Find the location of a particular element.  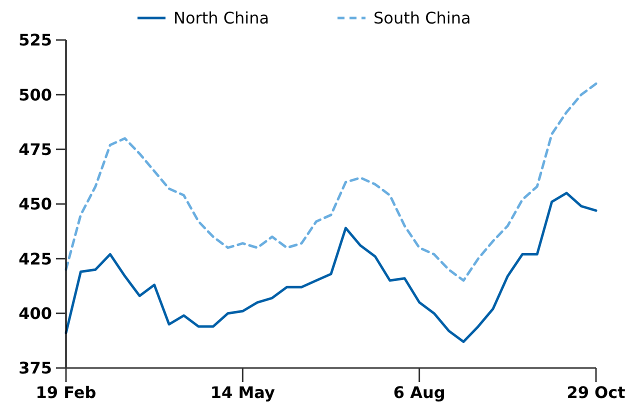

legend-label: North China is located at coordinates (222, 18).